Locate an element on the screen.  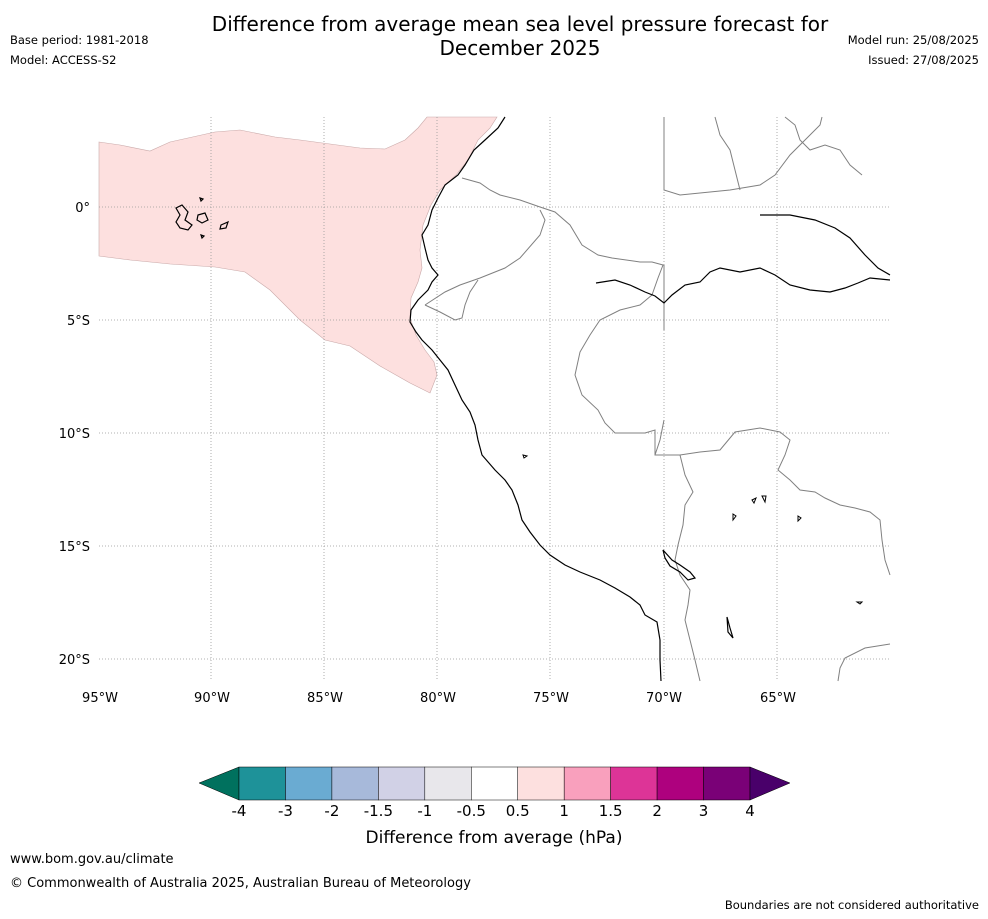
colorbar-tick-label: 4 is located at coordinates (750, 811).